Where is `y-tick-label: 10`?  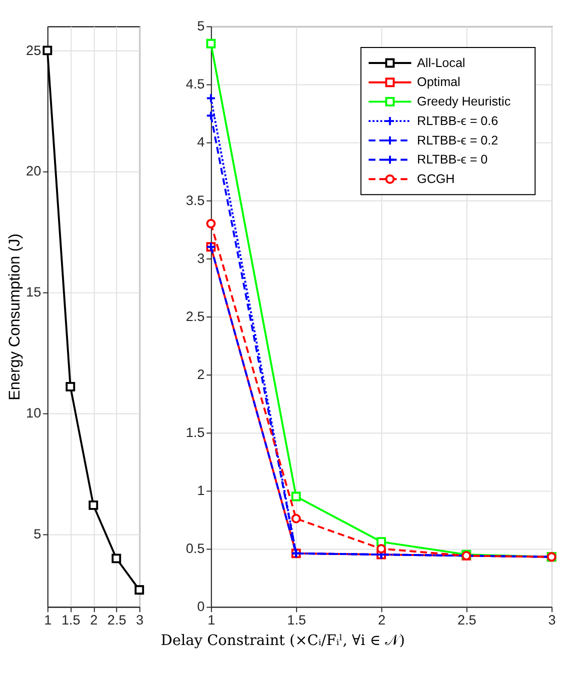
y-tick-label: 10 is located at coordinates (34, 413).